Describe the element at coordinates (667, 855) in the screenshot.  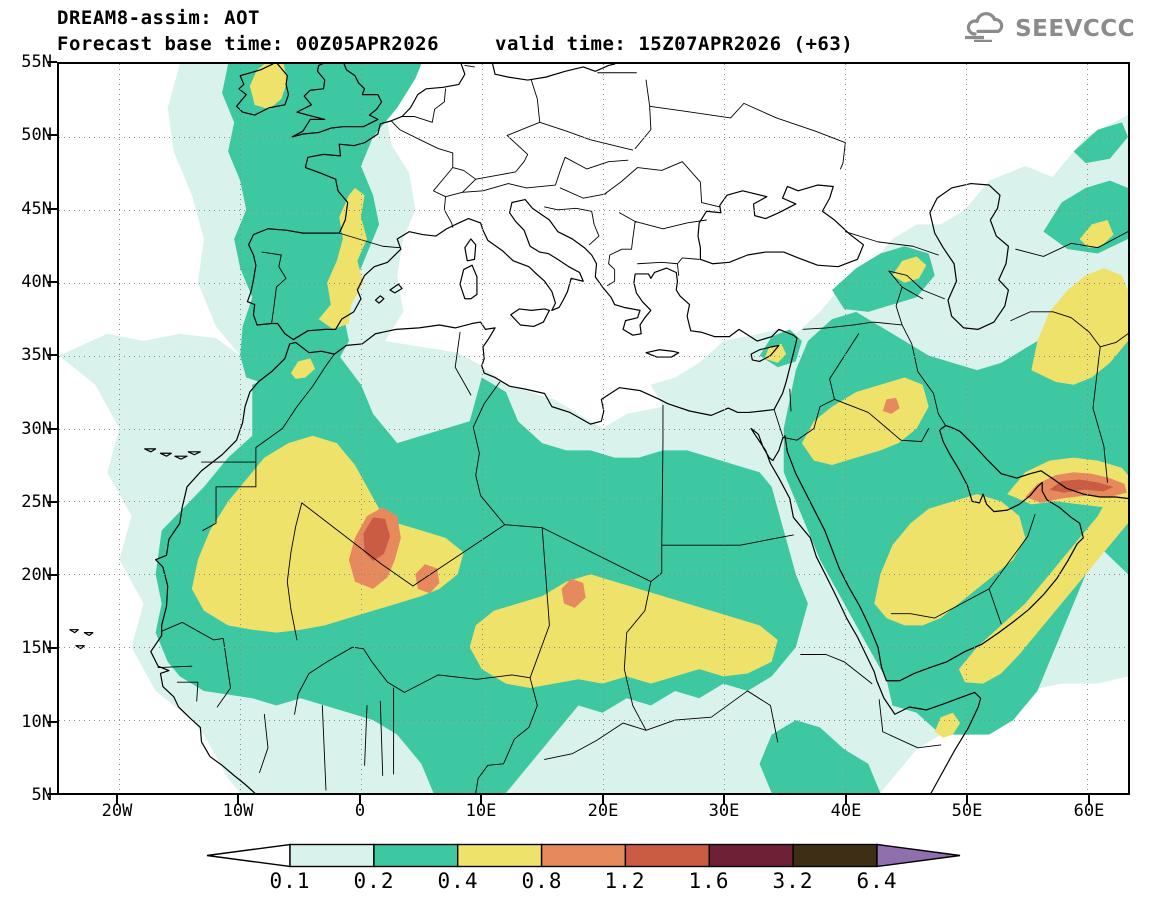
I see `colorbar-segment-1.2-1.6` at that location.